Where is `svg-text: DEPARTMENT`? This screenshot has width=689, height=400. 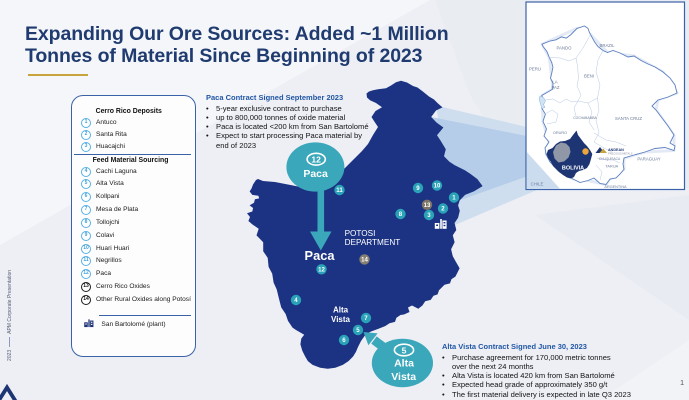
svg-text: DEPARTMENT is located at coordinates (373, 242).